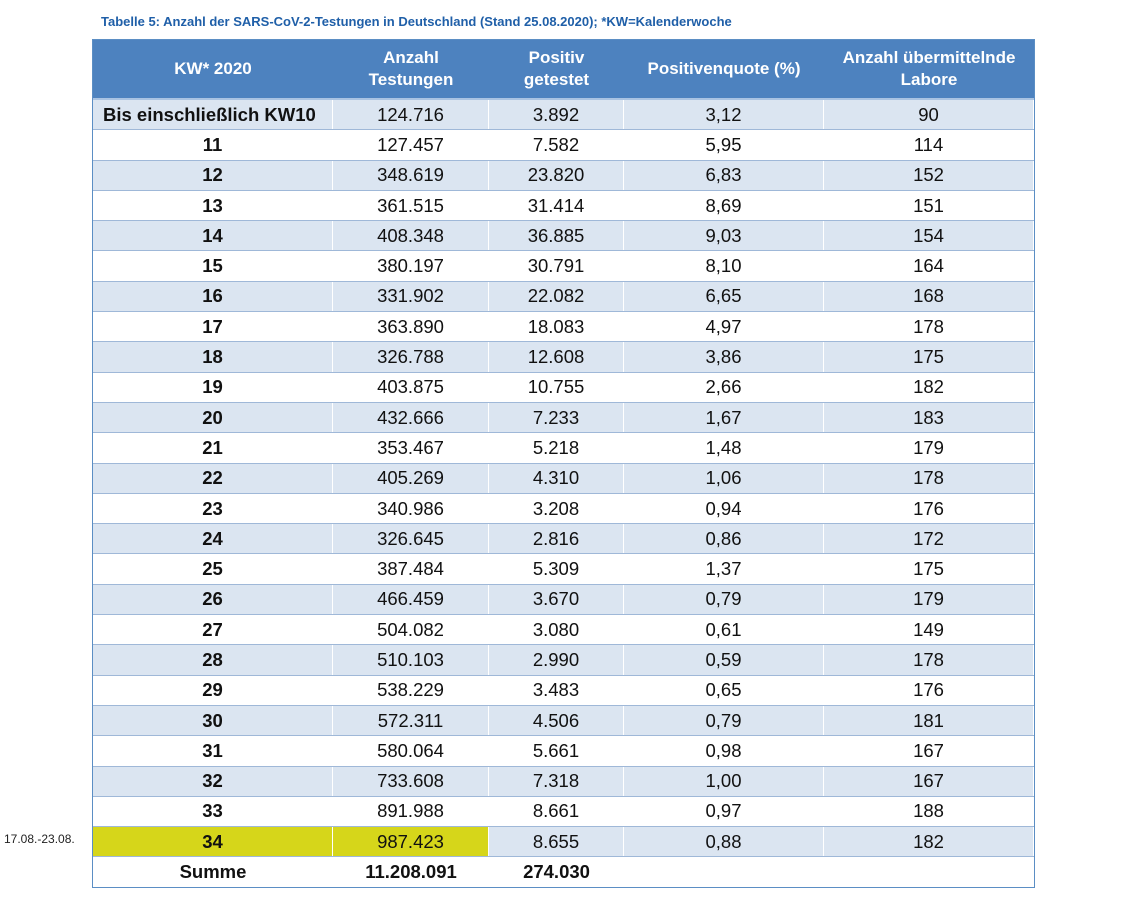 The height and width of the screenshot is (917, 1126). I want to click on header-labs-label: Anzahl übermittelnde Labore, so click(929, 69).